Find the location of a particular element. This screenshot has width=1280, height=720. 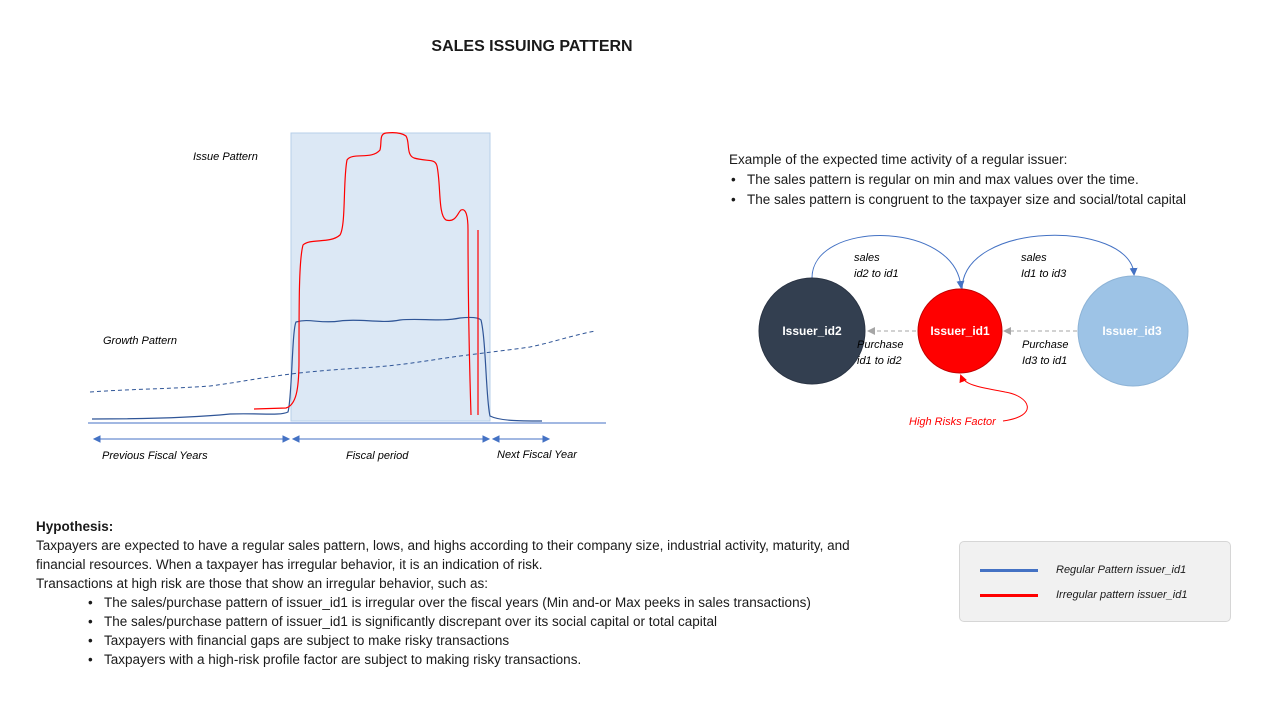

growth-pattern-line is located at coordinates (342, 361).